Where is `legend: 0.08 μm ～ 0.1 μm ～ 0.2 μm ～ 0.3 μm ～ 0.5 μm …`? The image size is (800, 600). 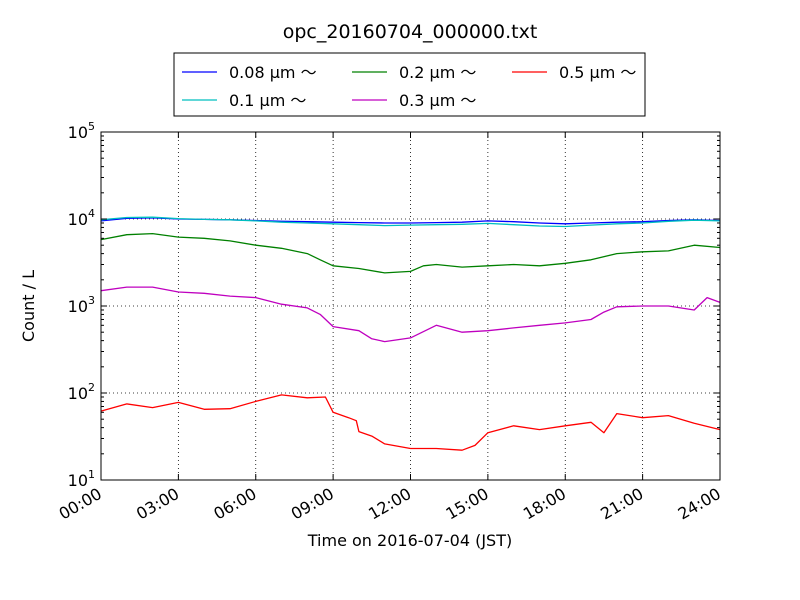
legend: 0.08 μm ～ 0.1 μm ～ 0.2 μm ～ 0.3 μm ～ 0.5 μm … is located at coordinates (409, 84).